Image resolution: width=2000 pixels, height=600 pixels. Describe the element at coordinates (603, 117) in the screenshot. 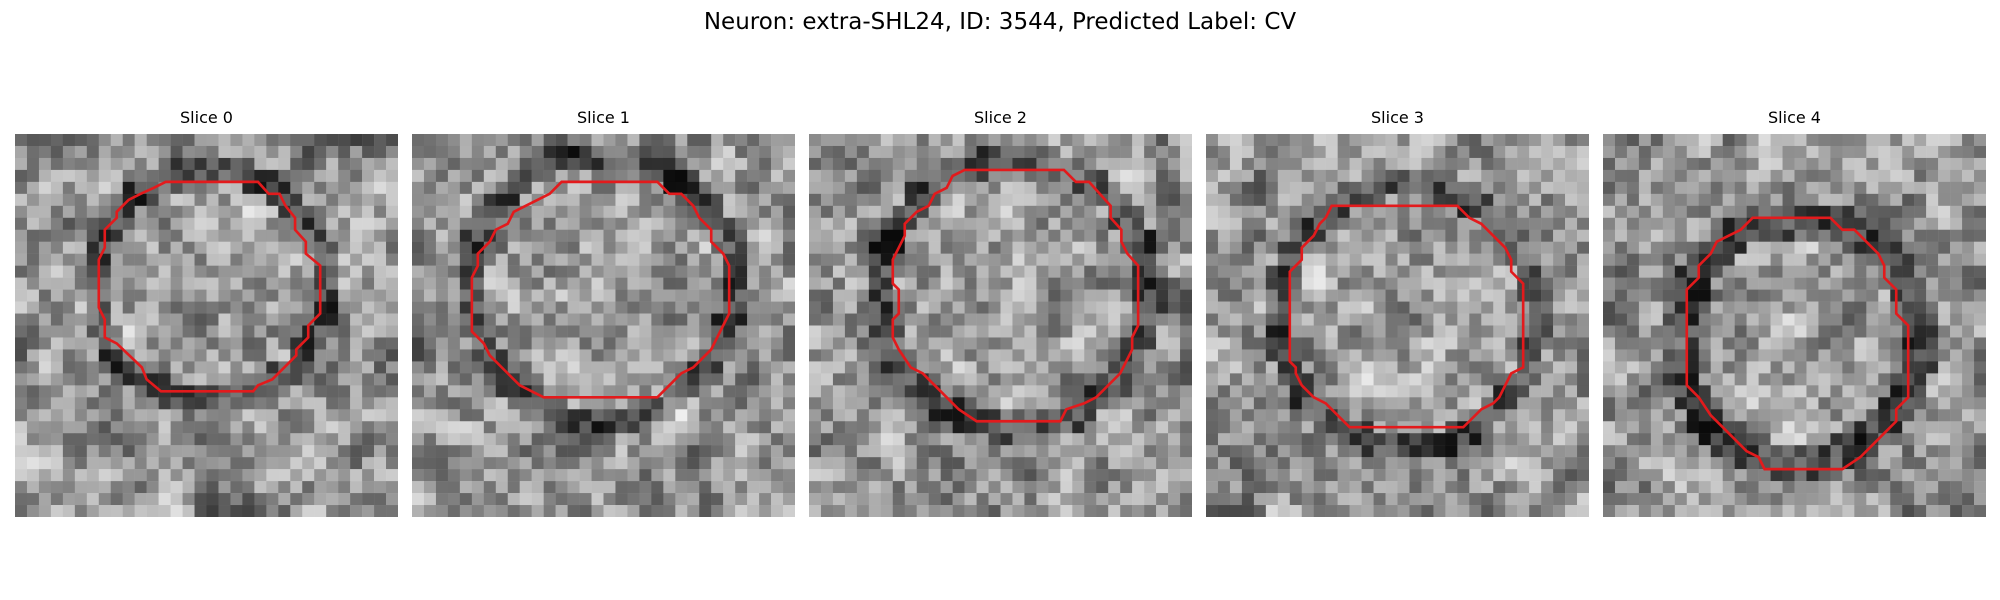

I see `slice-title-1: Slice 1` at that location.